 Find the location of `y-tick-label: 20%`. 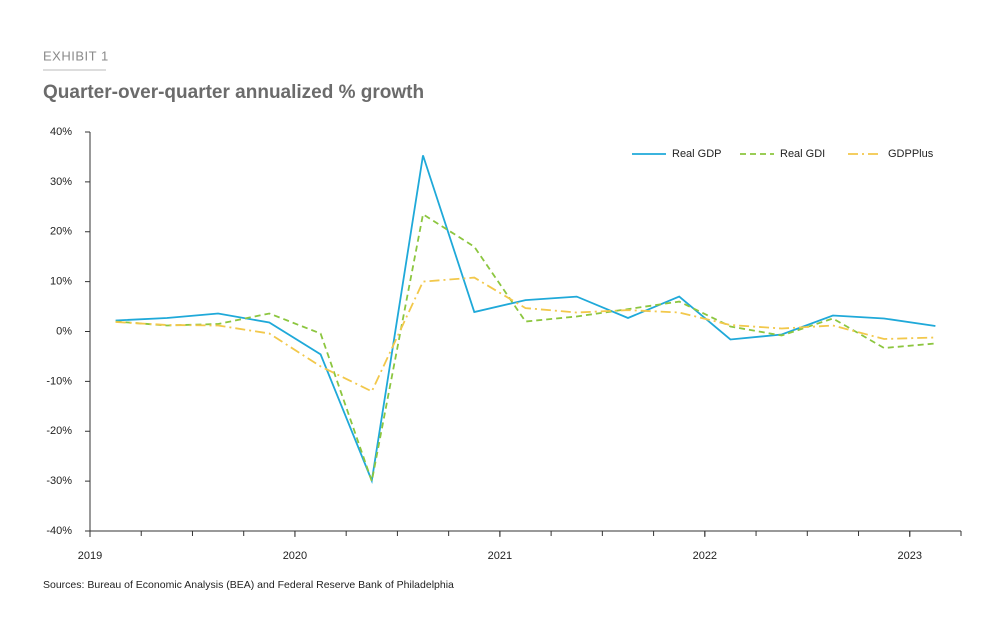

y-tick-label: 20% is located at coordinates (61, 232).